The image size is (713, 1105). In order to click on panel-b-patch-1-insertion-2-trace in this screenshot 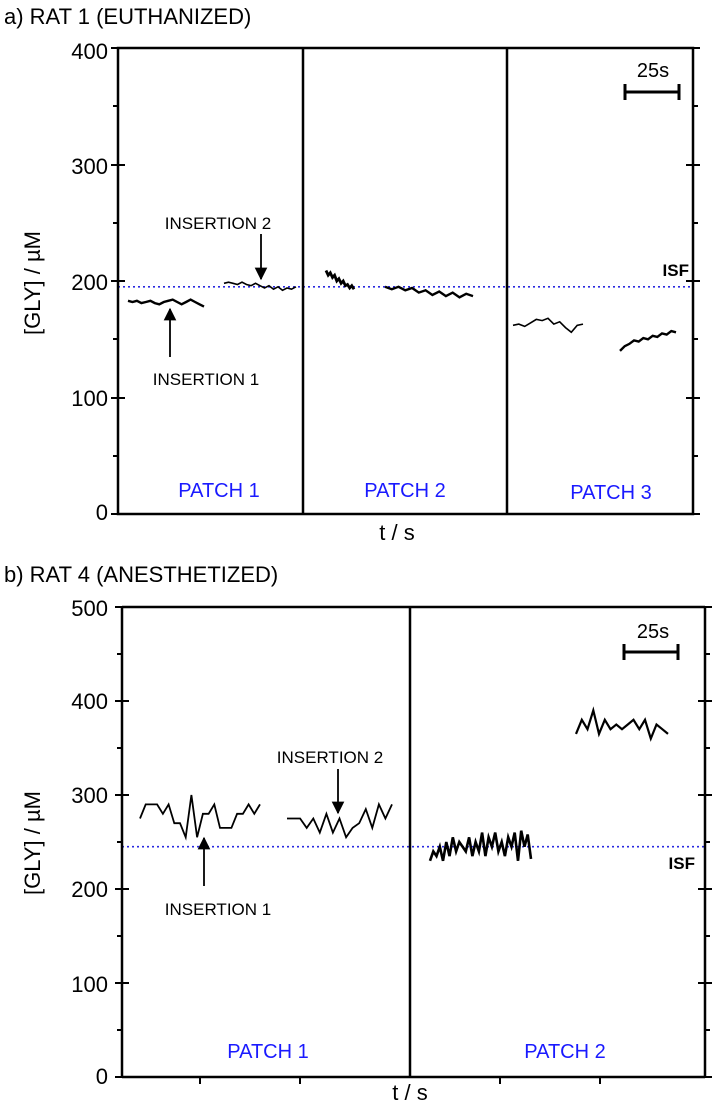, I will do `click(340, 820)`.